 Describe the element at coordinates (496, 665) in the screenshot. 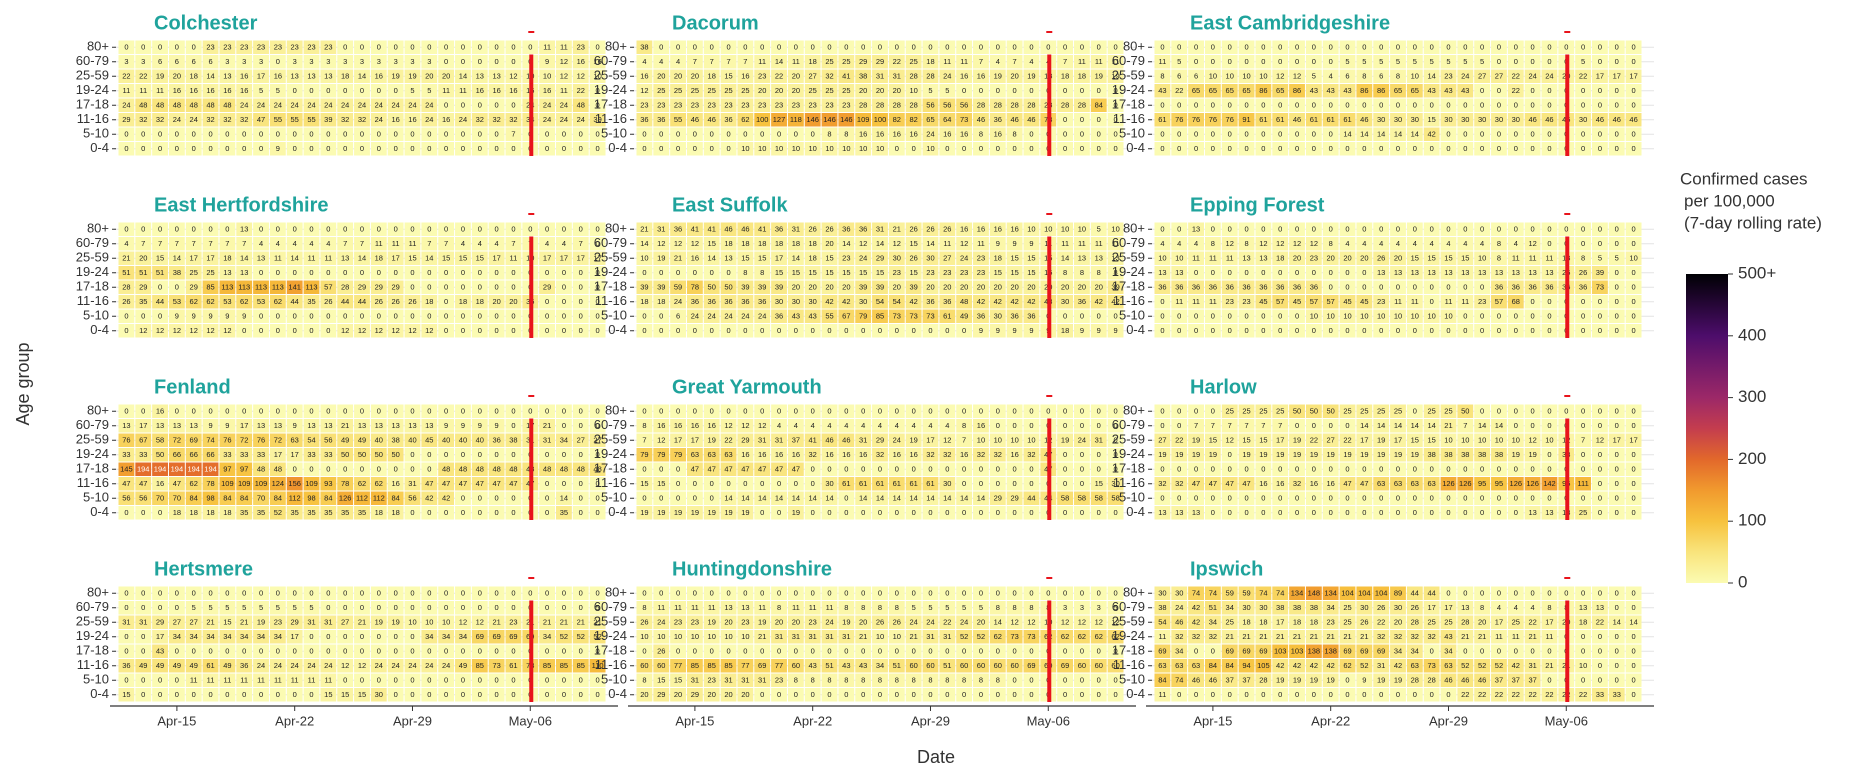

I see `cell-label: 73` at that location.